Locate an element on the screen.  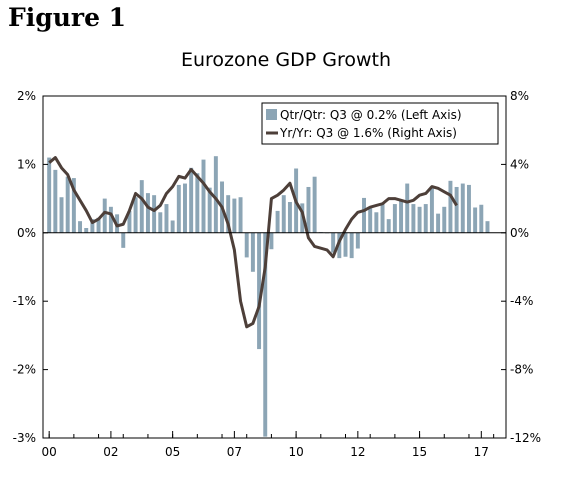
left-tick-label: 1% is located at coordinates (26, 164).